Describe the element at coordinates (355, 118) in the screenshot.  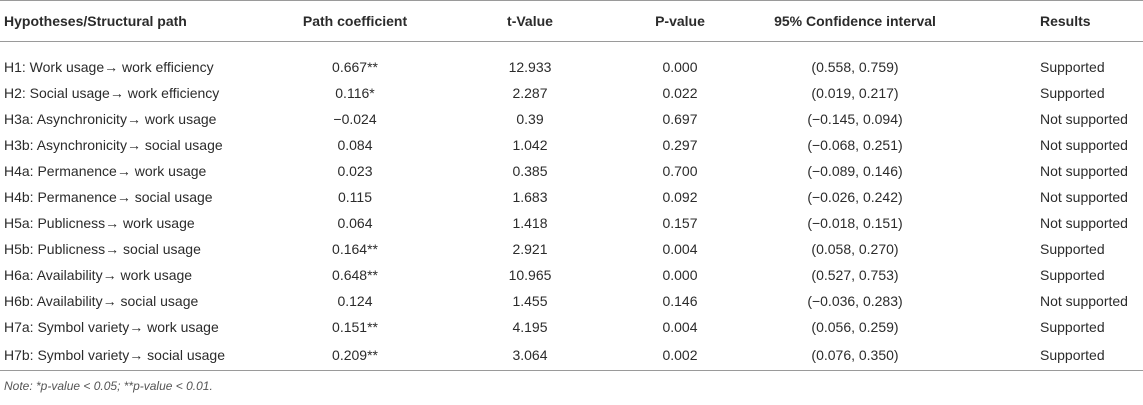
I see `table-cell: −0.024` at that location.